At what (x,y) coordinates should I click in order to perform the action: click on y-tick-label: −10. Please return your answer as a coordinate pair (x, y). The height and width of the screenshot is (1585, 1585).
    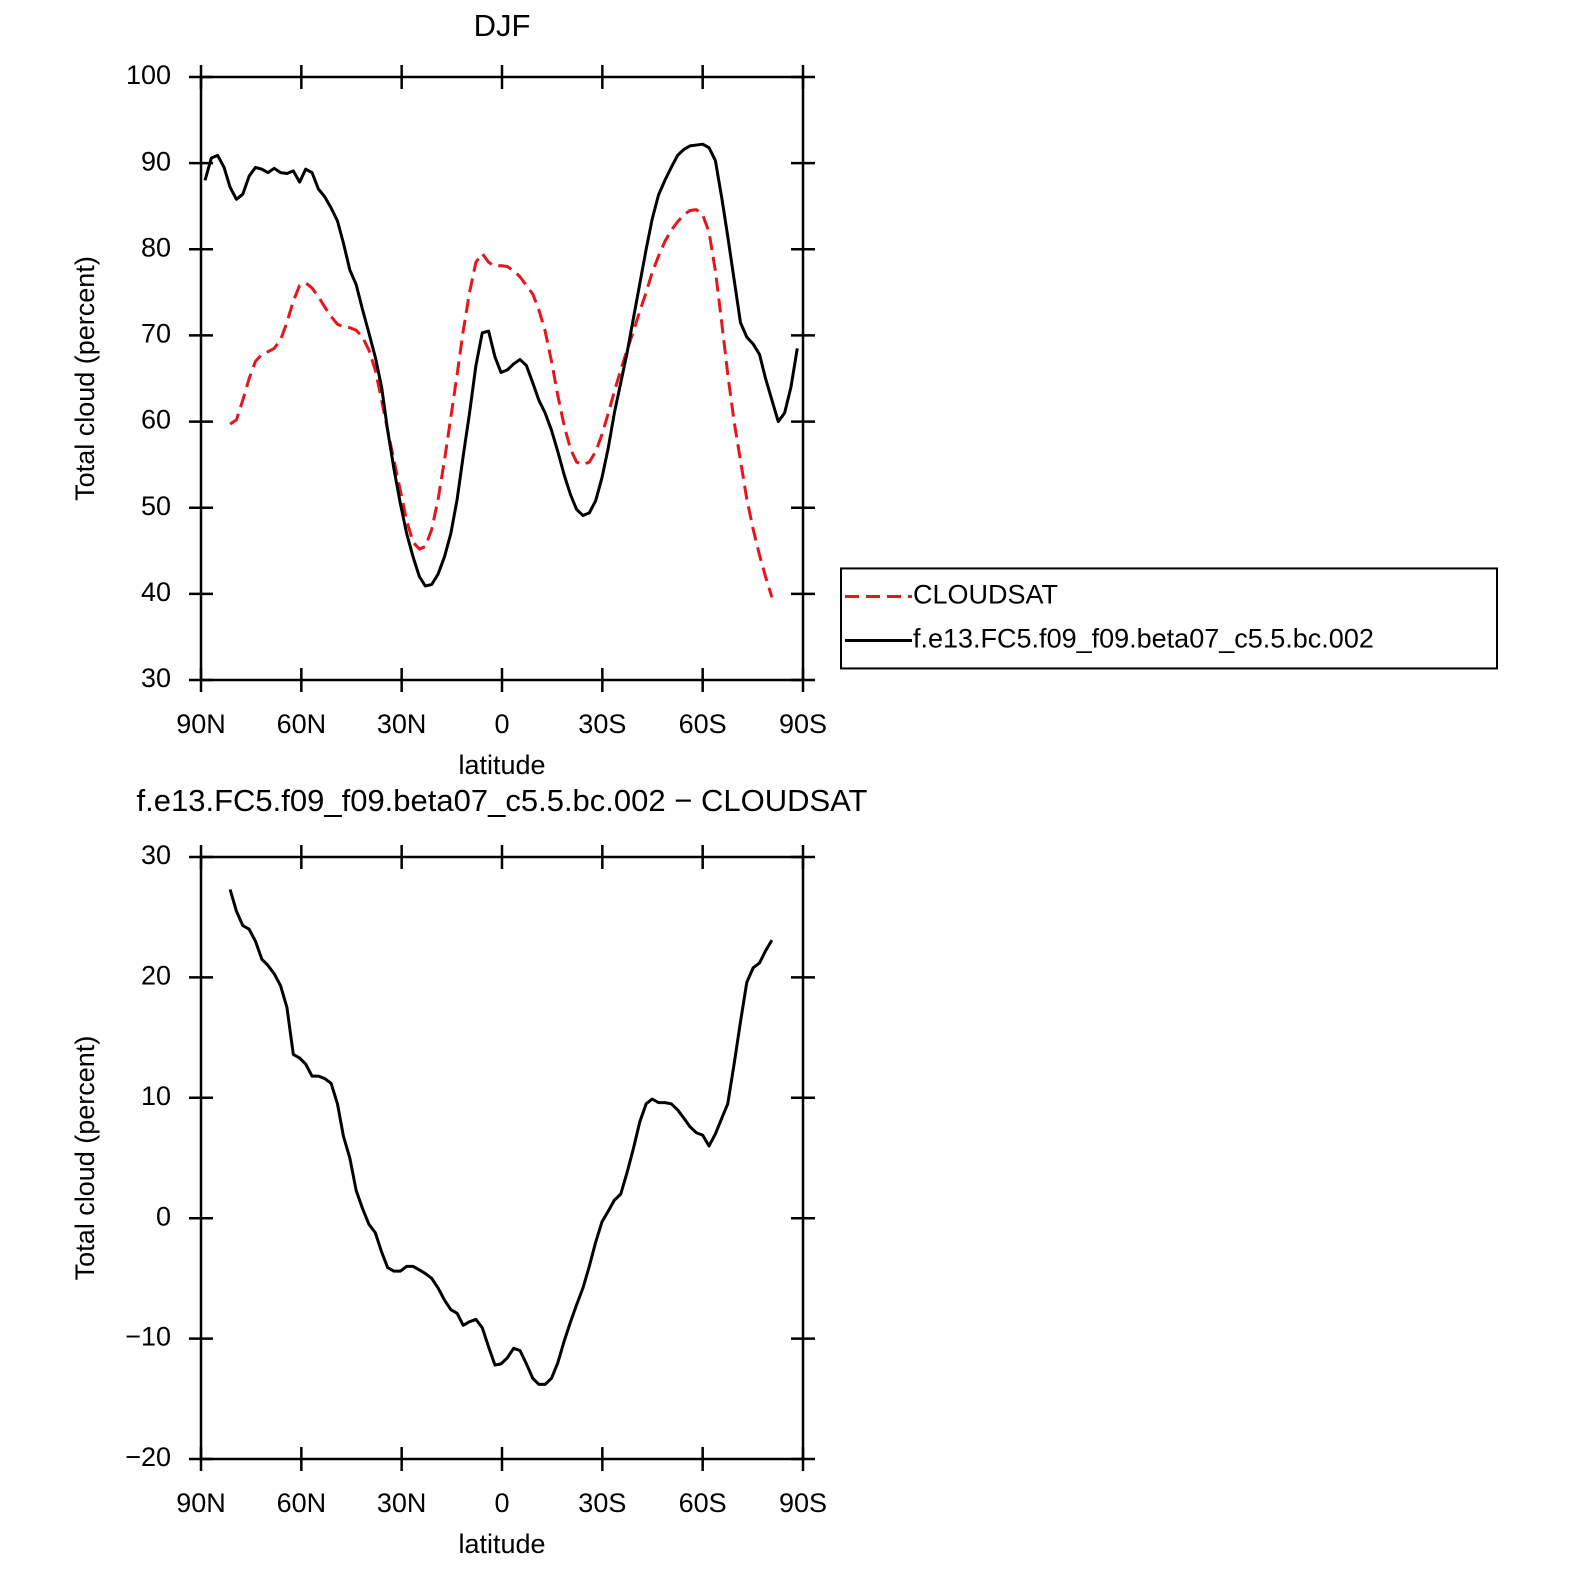
    Looking at the image, I should click on (148, 1337).